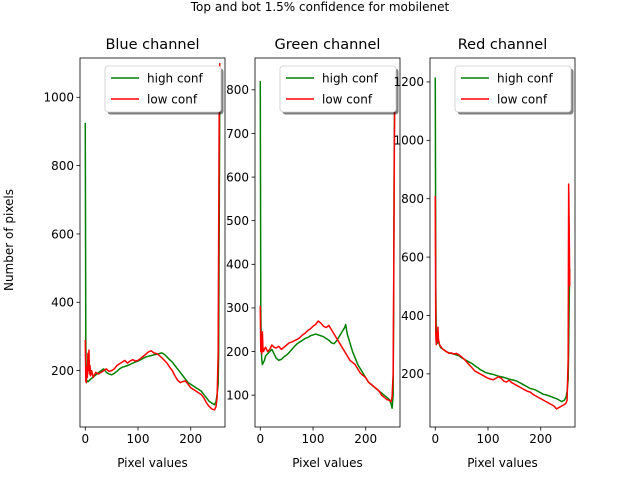 This screenshot has height=480, width=640. I want to click on red-channel-y-tick-label-200: 200, so click(412, 374).